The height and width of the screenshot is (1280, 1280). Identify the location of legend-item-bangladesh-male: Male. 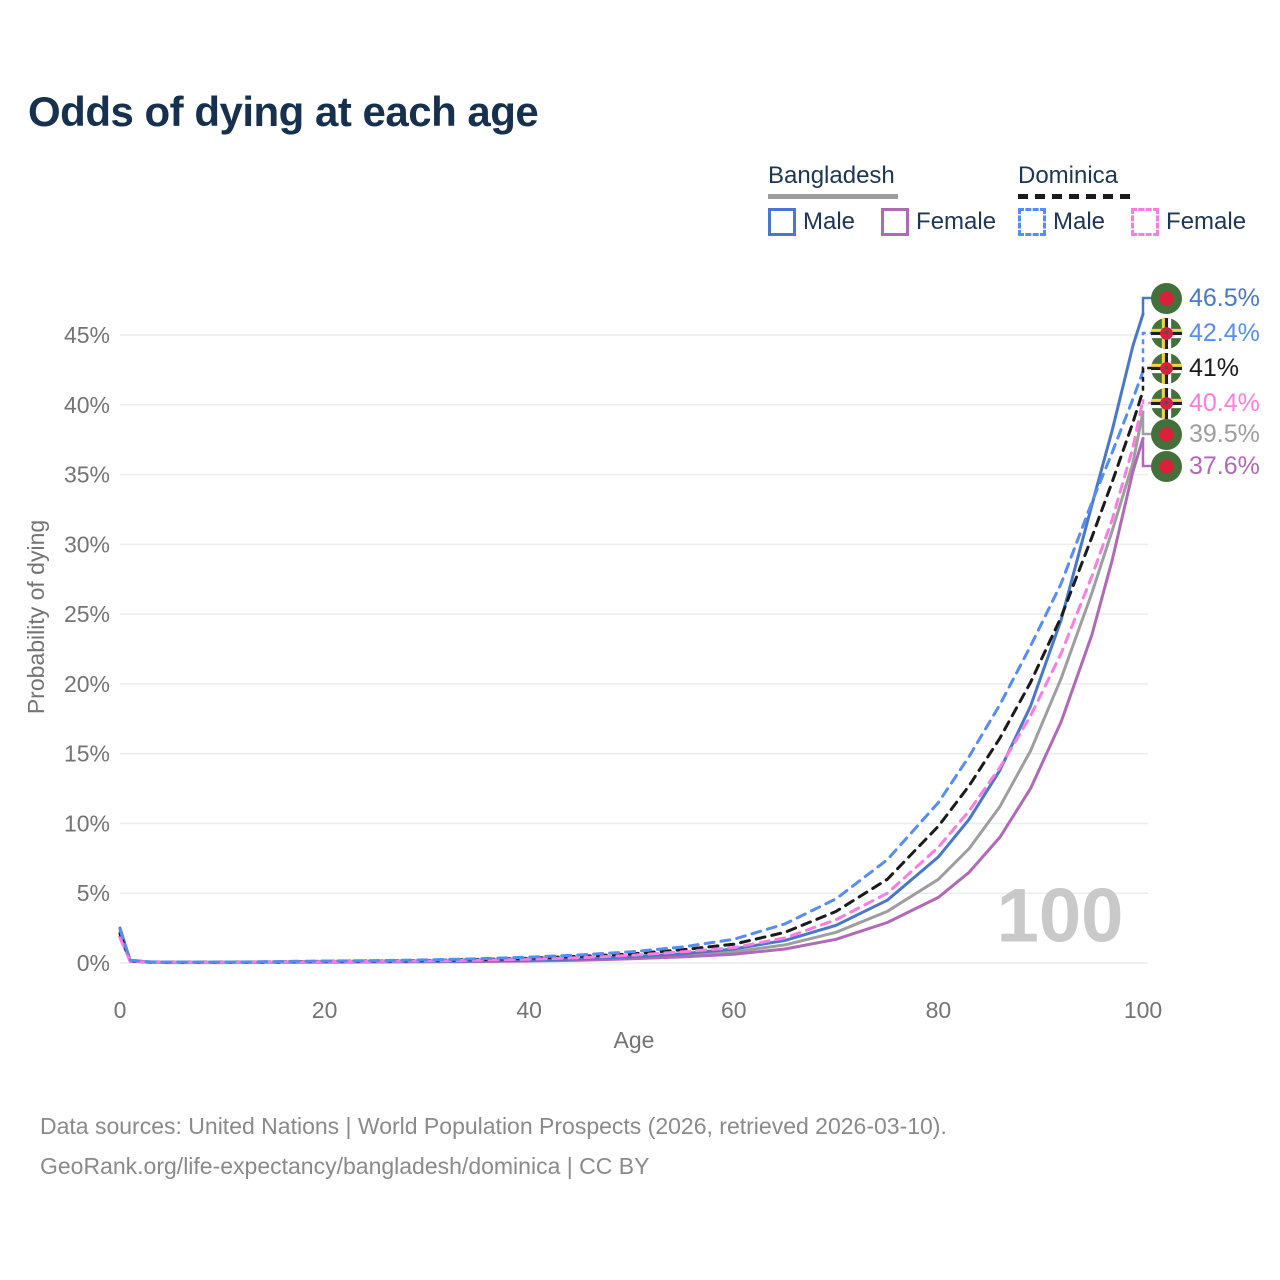
(811, 222).